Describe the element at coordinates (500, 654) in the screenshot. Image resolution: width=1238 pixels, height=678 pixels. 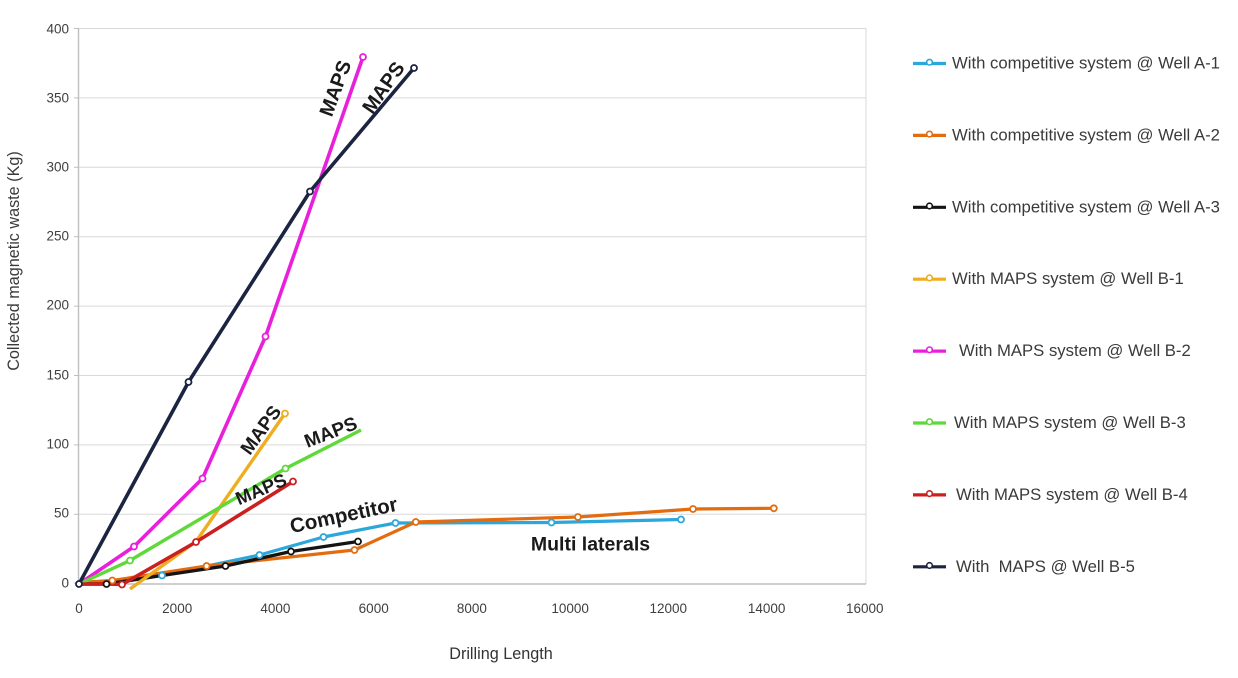
I see `svg-text: Drilling Length` at that location.